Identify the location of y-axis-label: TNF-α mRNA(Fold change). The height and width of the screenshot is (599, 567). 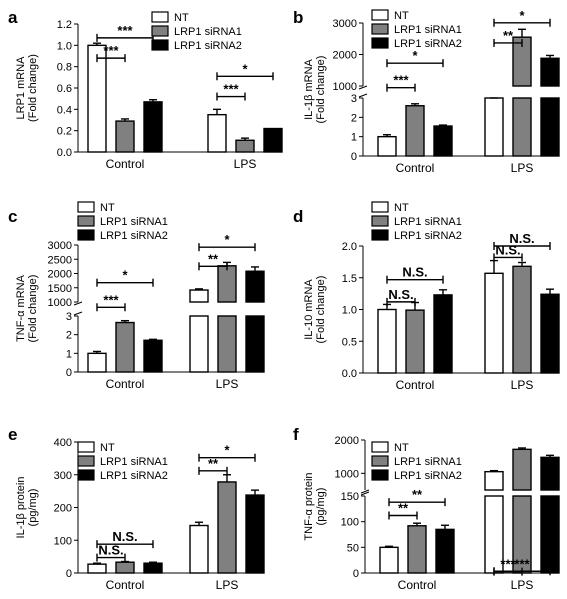
(27, 308).